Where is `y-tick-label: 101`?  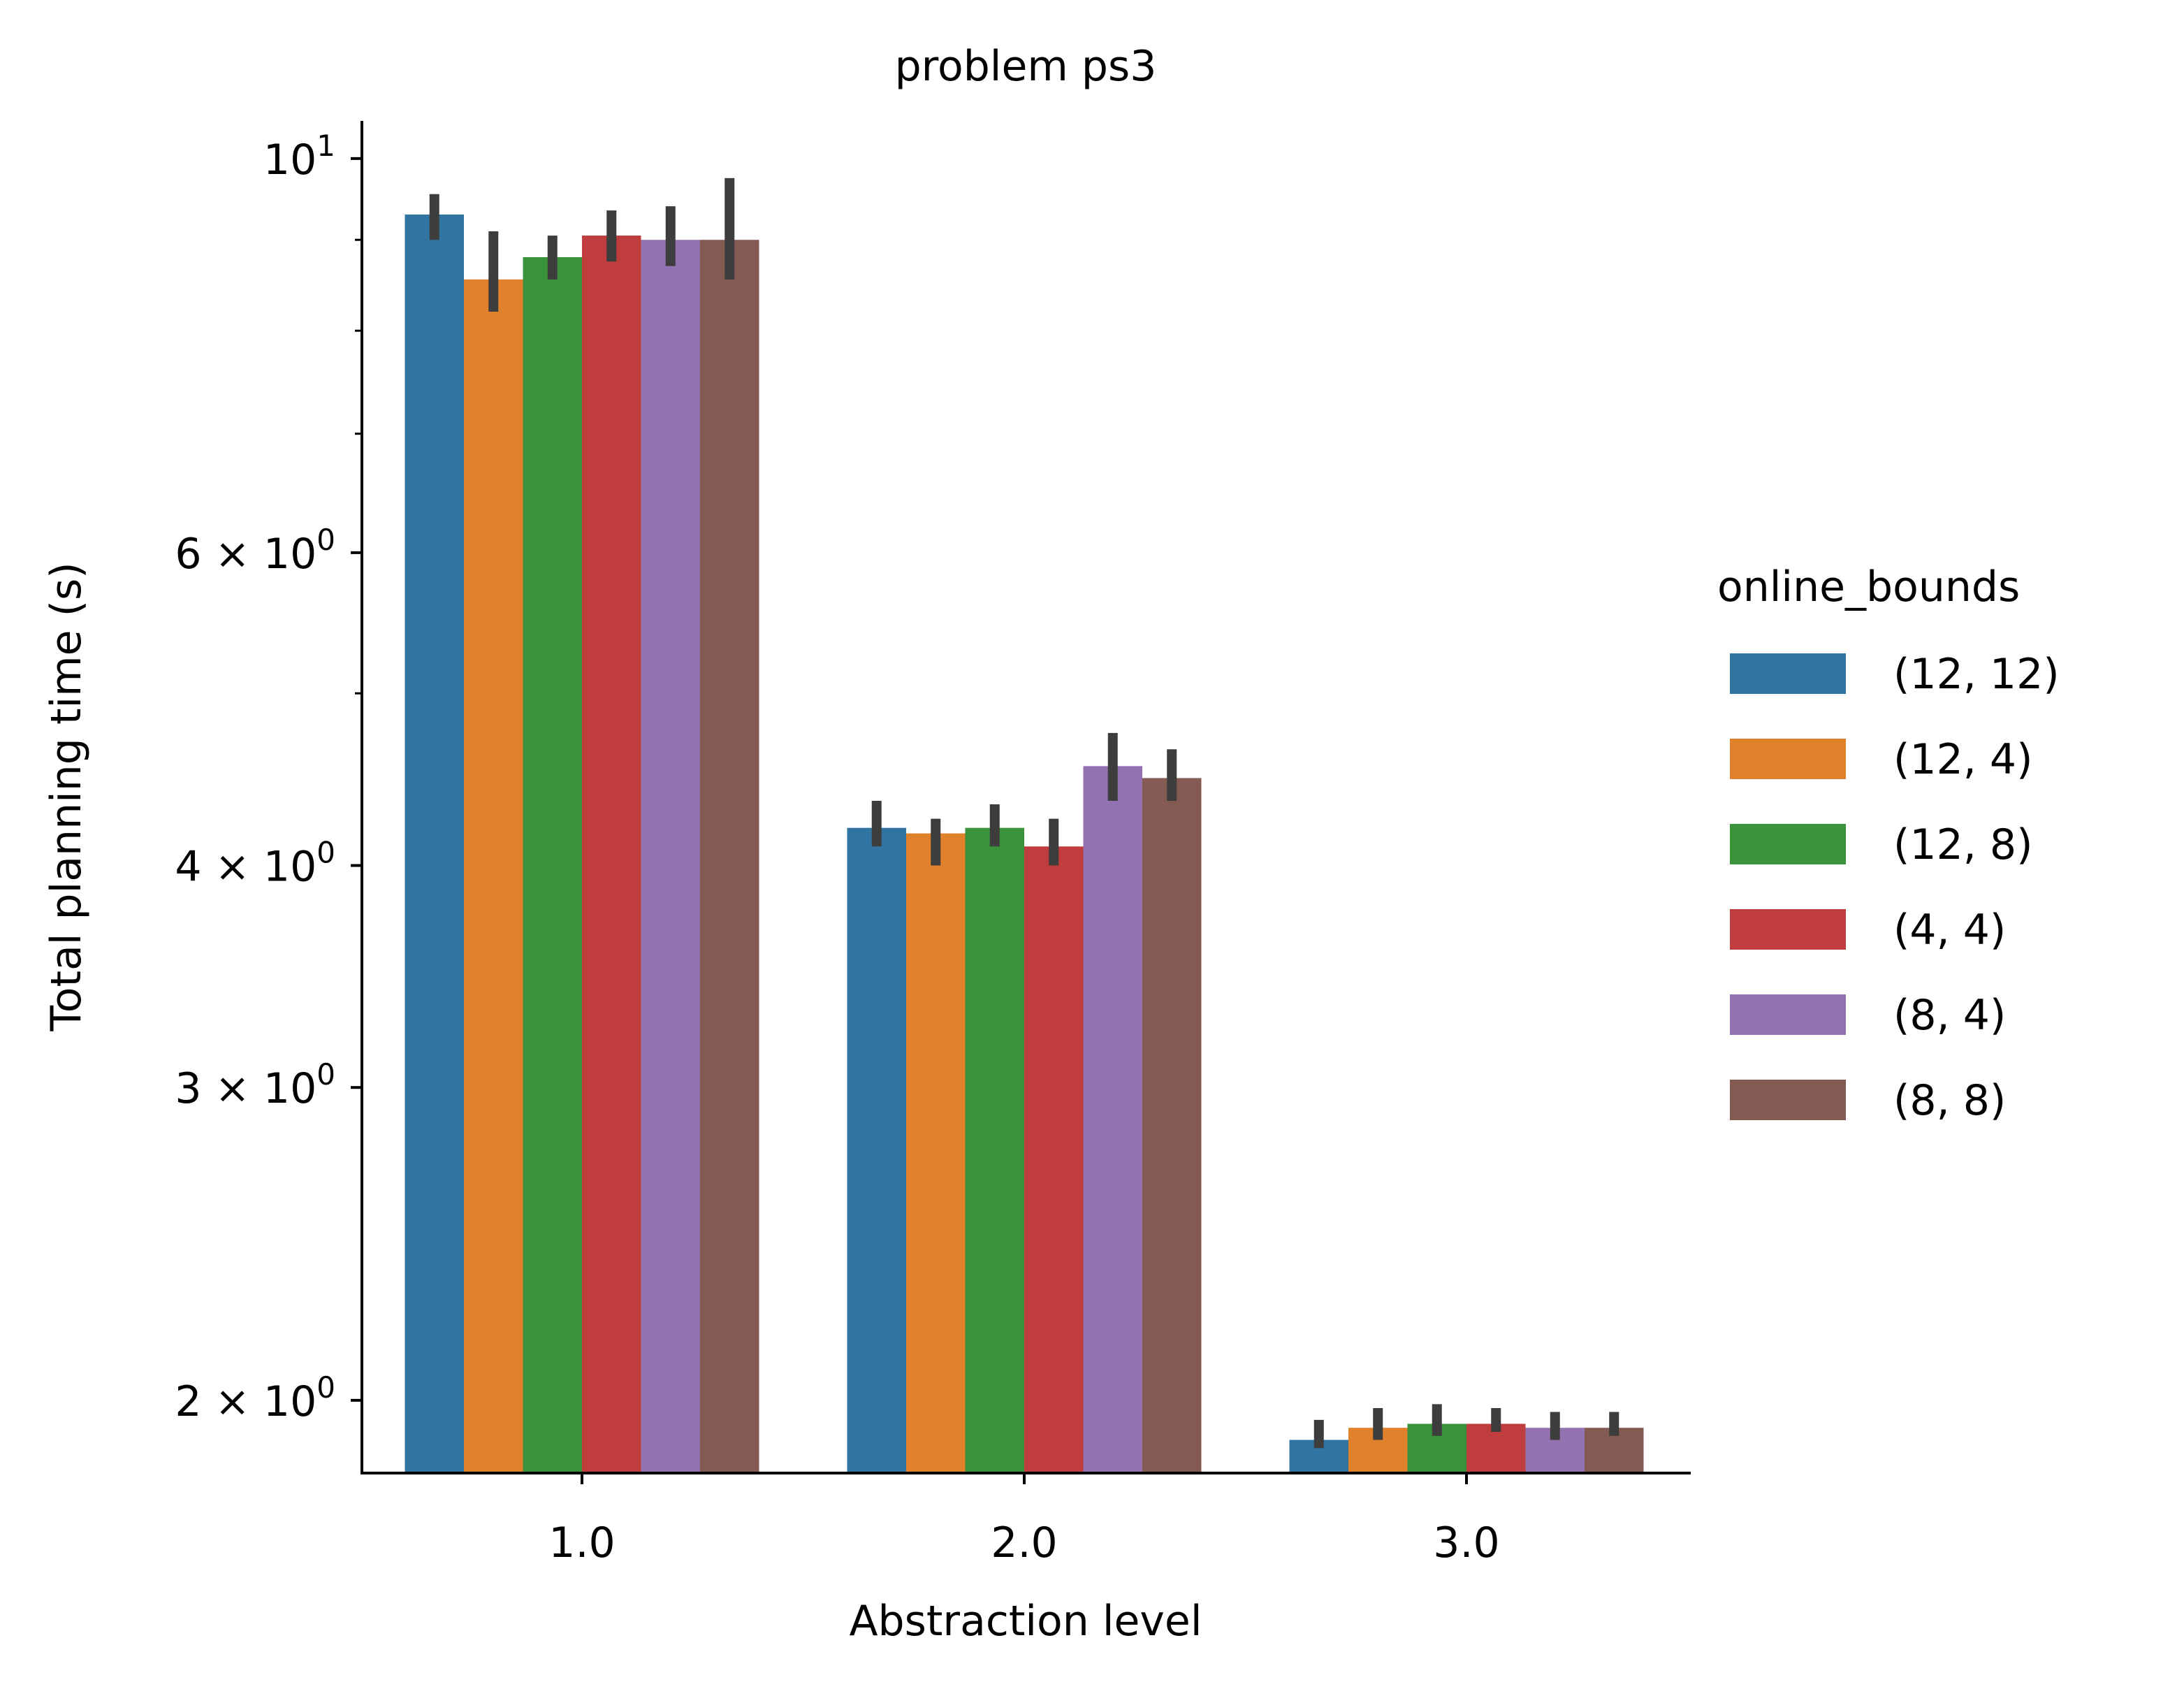 y-tick-label: 101 is located at coordinates (299, 156).